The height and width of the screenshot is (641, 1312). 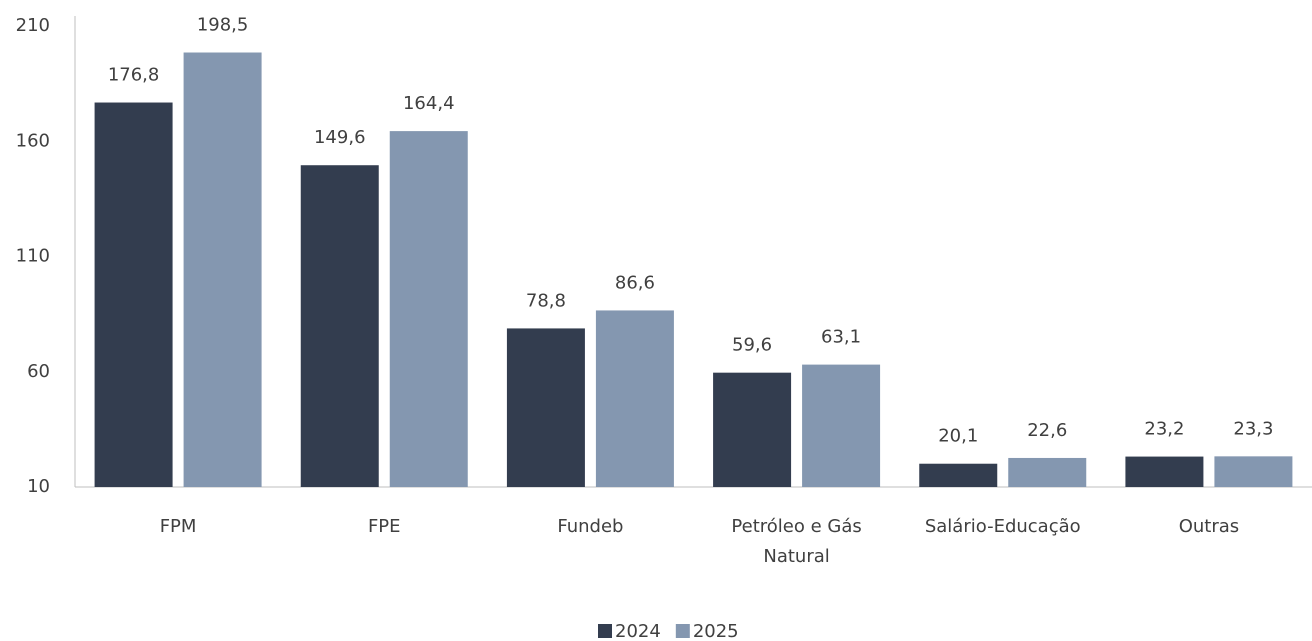 What do you see at coordinates (752, 345) in the screenshot?
I see `value-label: 59,6` at bounding box center [752, 345].